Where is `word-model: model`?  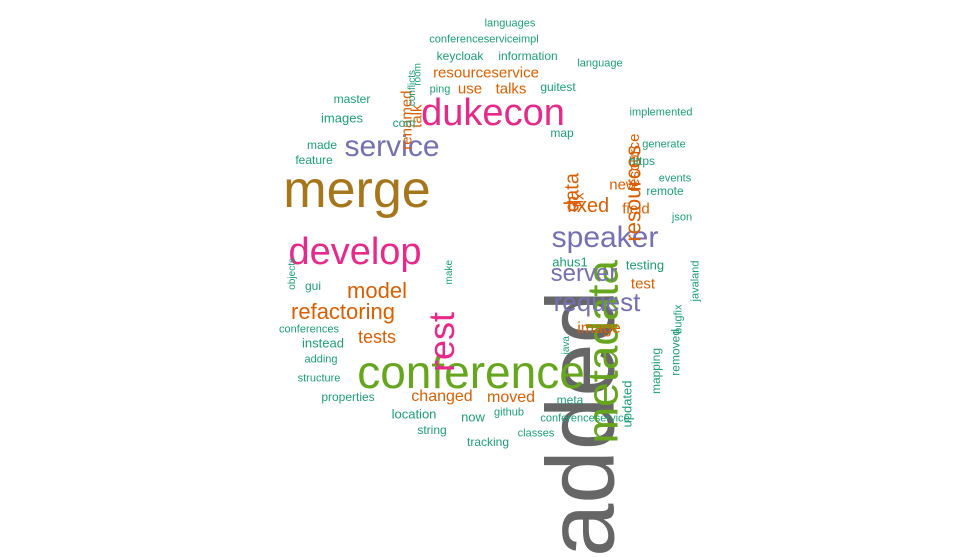
word-model: model is located at coordinates (377, 290).